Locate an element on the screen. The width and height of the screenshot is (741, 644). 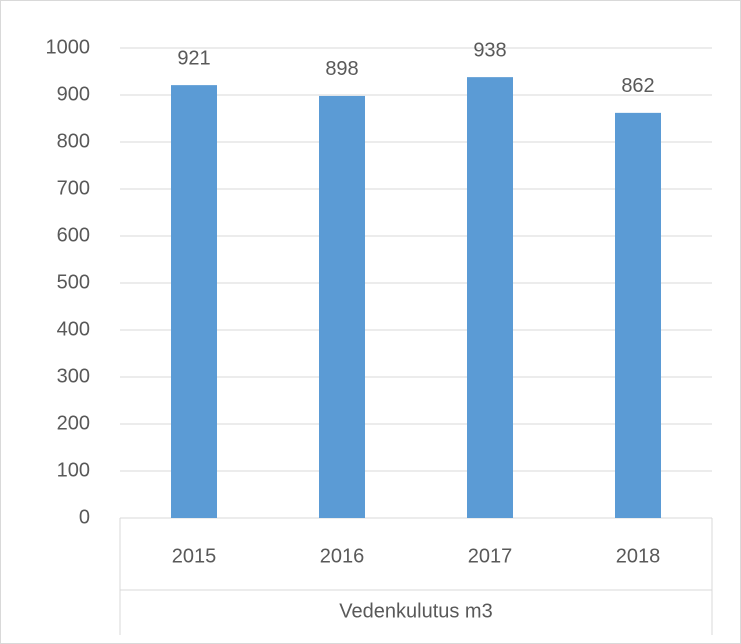
x-tick-label: 2015 is located at coordinates (194, 556).